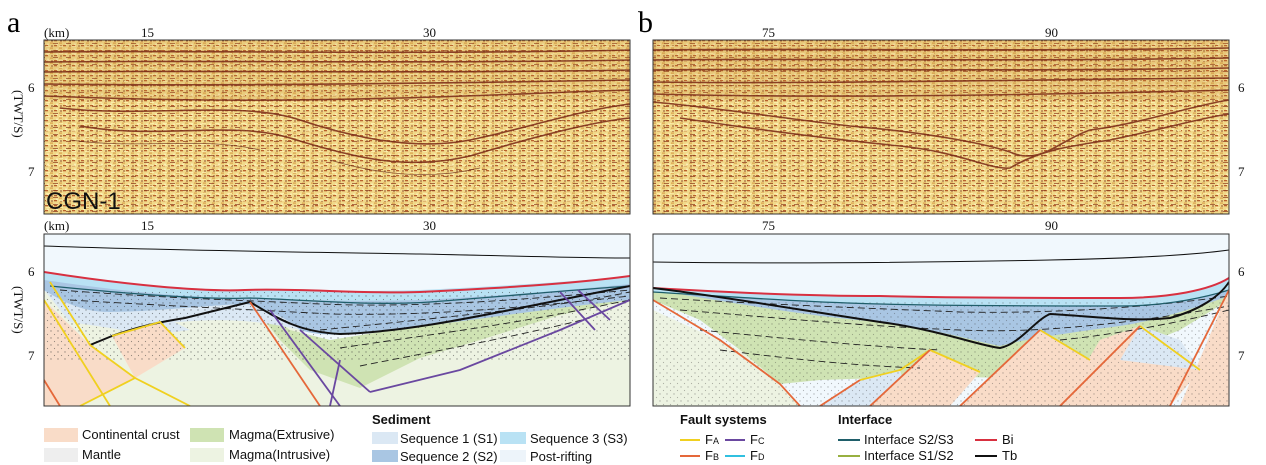 The height and width of the screenshot is (465, 1266). I want to click on legend-label-fd: FD, so click(757, 455).